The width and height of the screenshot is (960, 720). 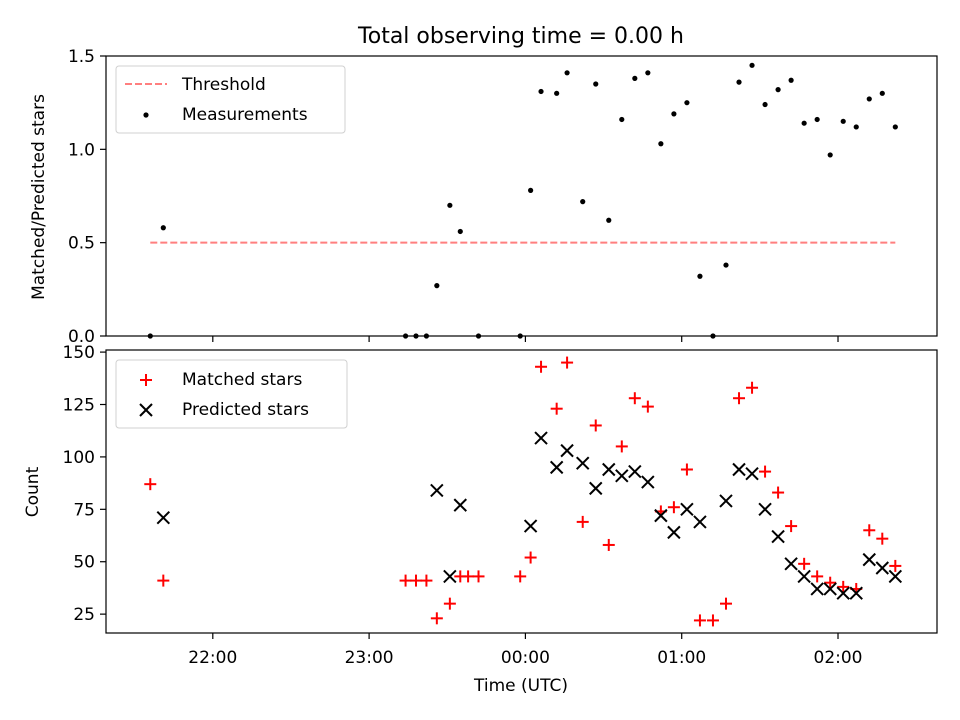 What do you see at coordinates (230, 99) in the screenshot?
I see `top-legend: Threshold Measurements` at bounding box center [230, 99].